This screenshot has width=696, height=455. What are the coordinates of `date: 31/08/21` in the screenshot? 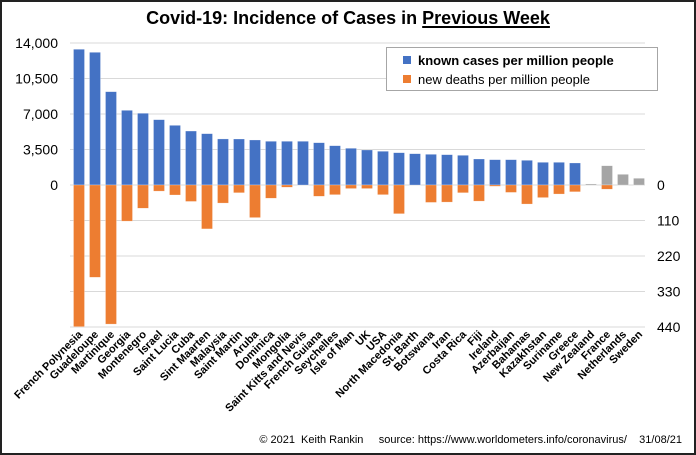 It's located at (660, 440).